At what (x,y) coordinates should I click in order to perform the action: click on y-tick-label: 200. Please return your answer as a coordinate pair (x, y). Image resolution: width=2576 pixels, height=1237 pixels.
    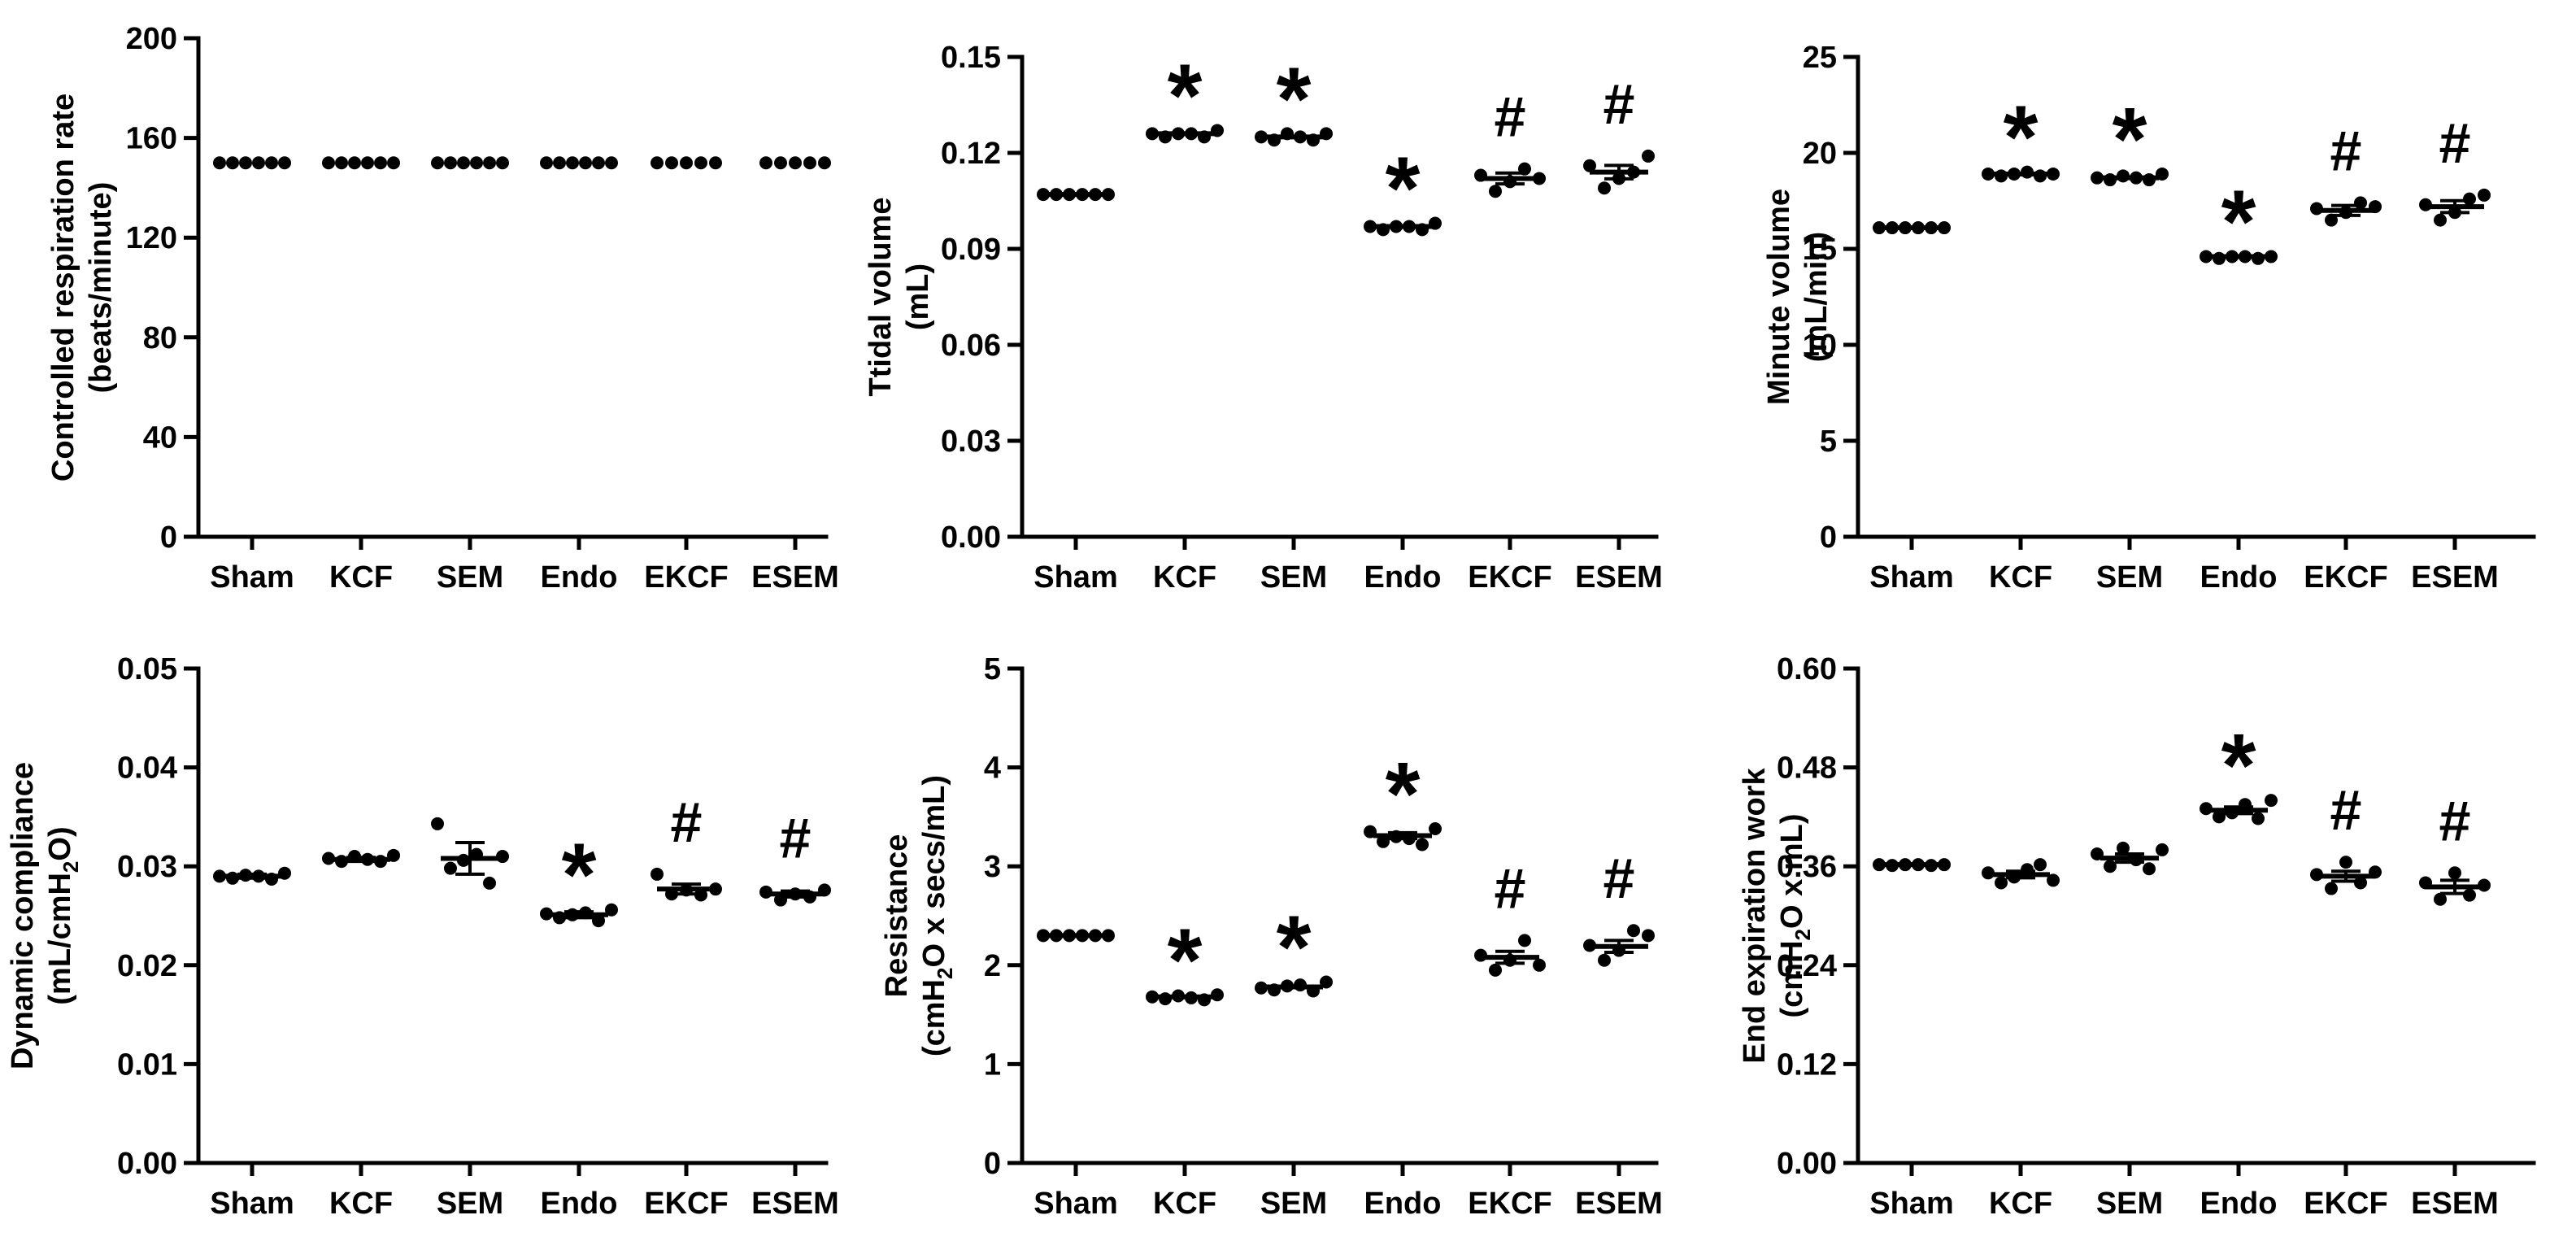
    Looking at the image, I should click on (152, 39).